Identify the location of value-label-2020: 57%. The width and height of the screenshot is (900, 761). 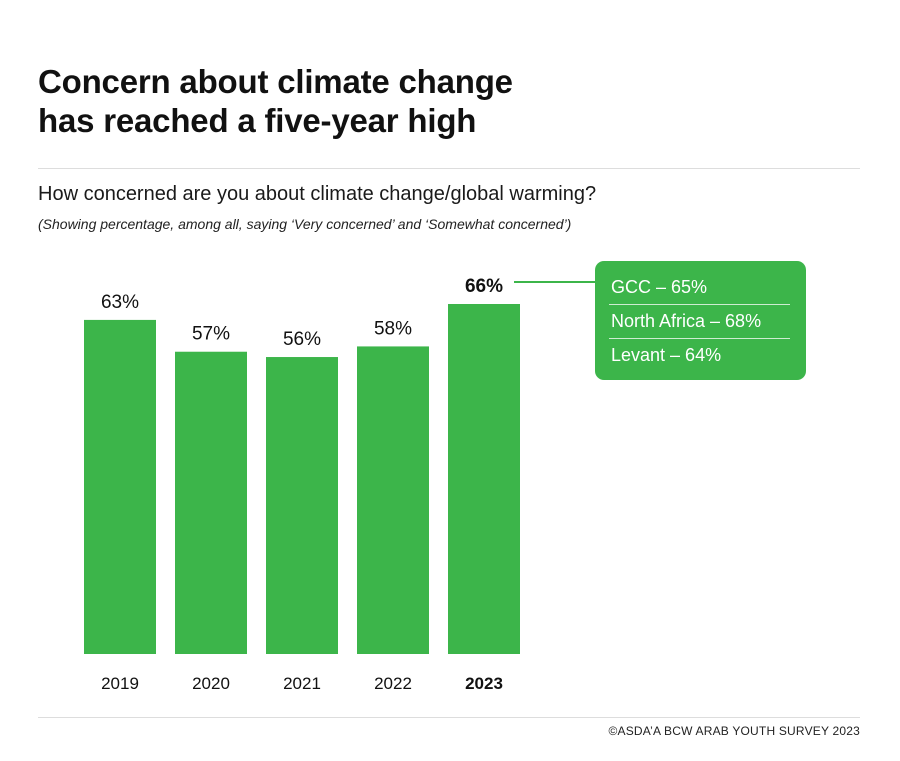
(211, 334).